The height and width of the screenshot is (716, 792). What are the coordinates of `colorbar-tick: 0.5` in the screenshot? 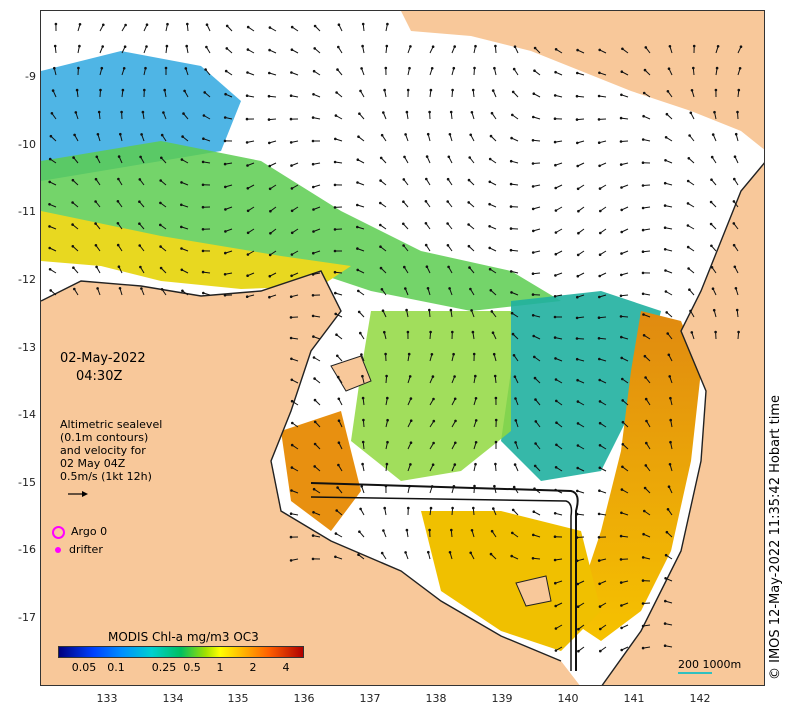 It's located at (192, 667).